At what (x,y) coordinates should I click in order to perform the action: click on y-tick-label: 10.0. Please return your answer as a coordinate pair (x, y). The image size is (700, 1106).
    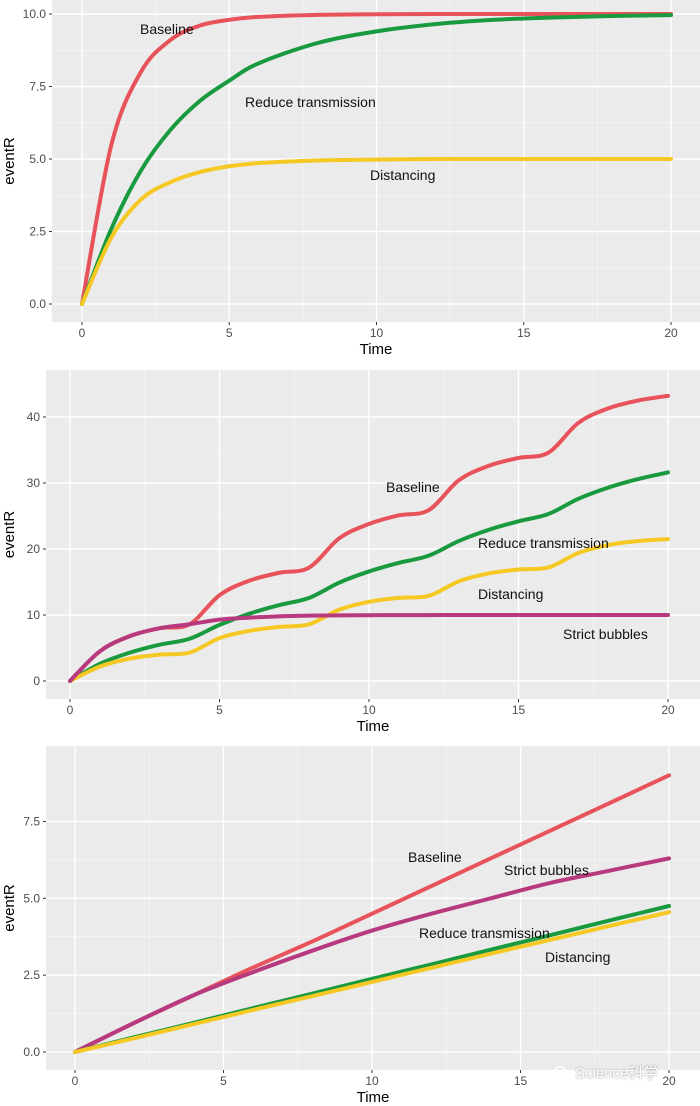
    Looking at the image, I should click on (35, 14).